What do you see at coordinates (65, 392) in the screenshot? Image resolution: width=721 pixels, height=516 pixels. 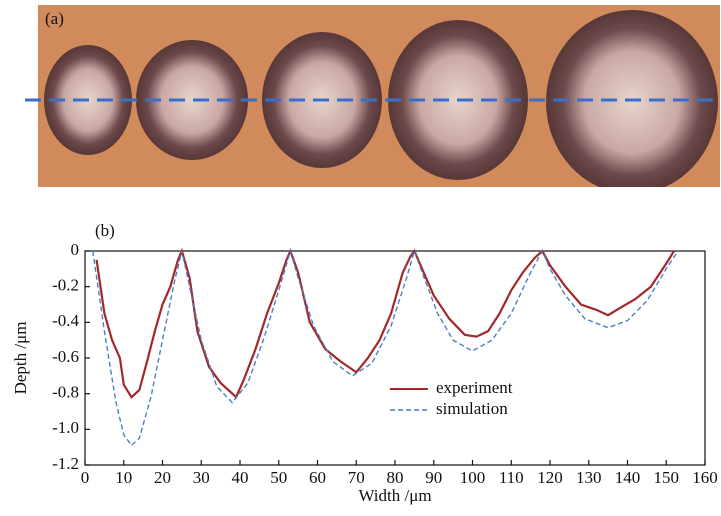 I see `y-tick-label: -0.8` at bounding box center [65, 392].